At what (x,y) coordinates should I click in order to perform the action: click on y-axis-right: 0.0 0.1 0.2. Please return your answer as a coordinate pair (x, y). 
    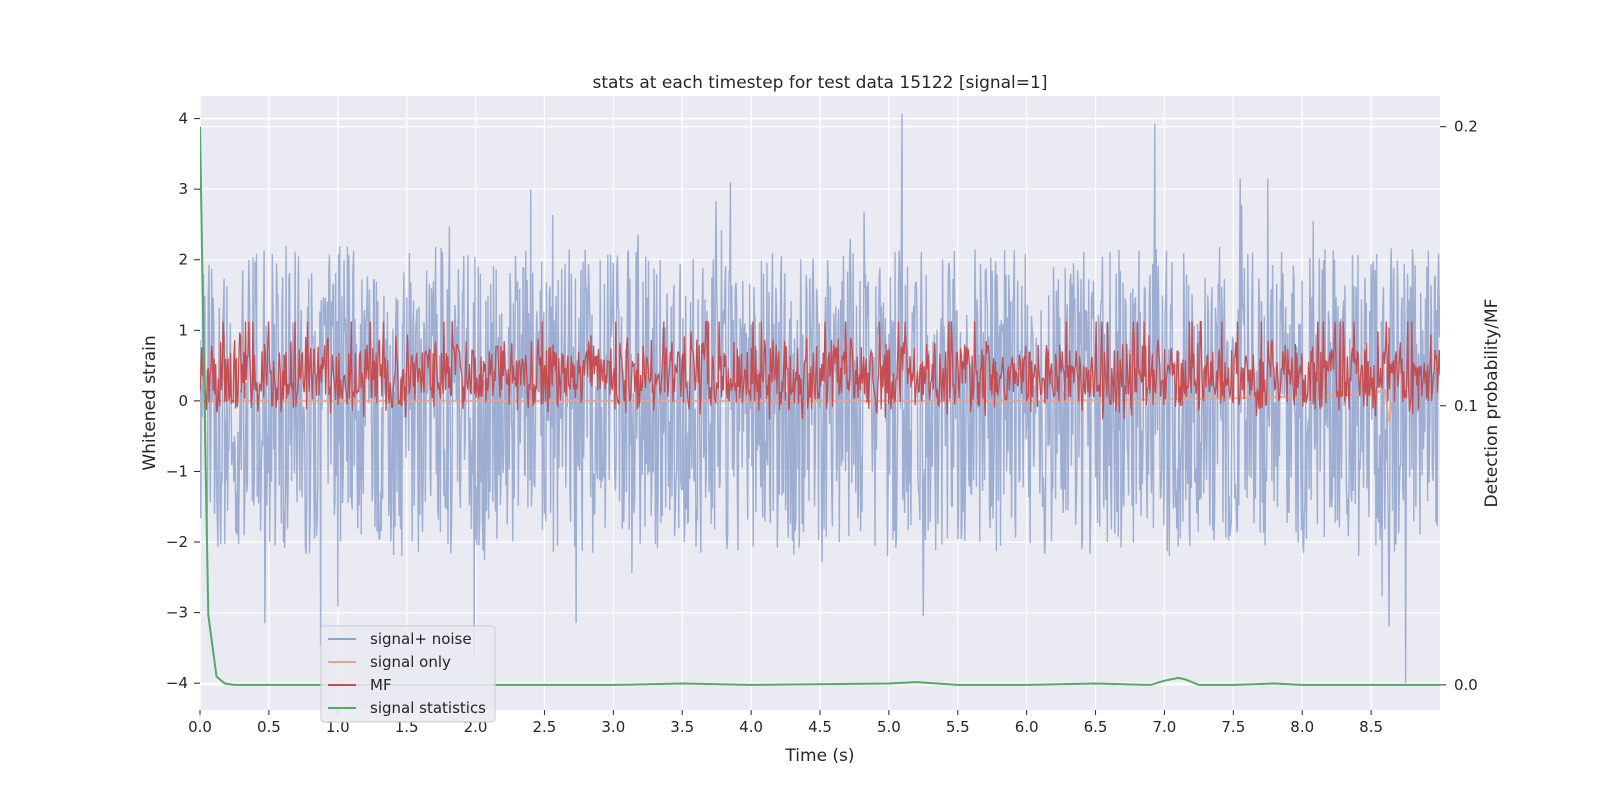
    Looking at the image, I should click on (1459, 406).